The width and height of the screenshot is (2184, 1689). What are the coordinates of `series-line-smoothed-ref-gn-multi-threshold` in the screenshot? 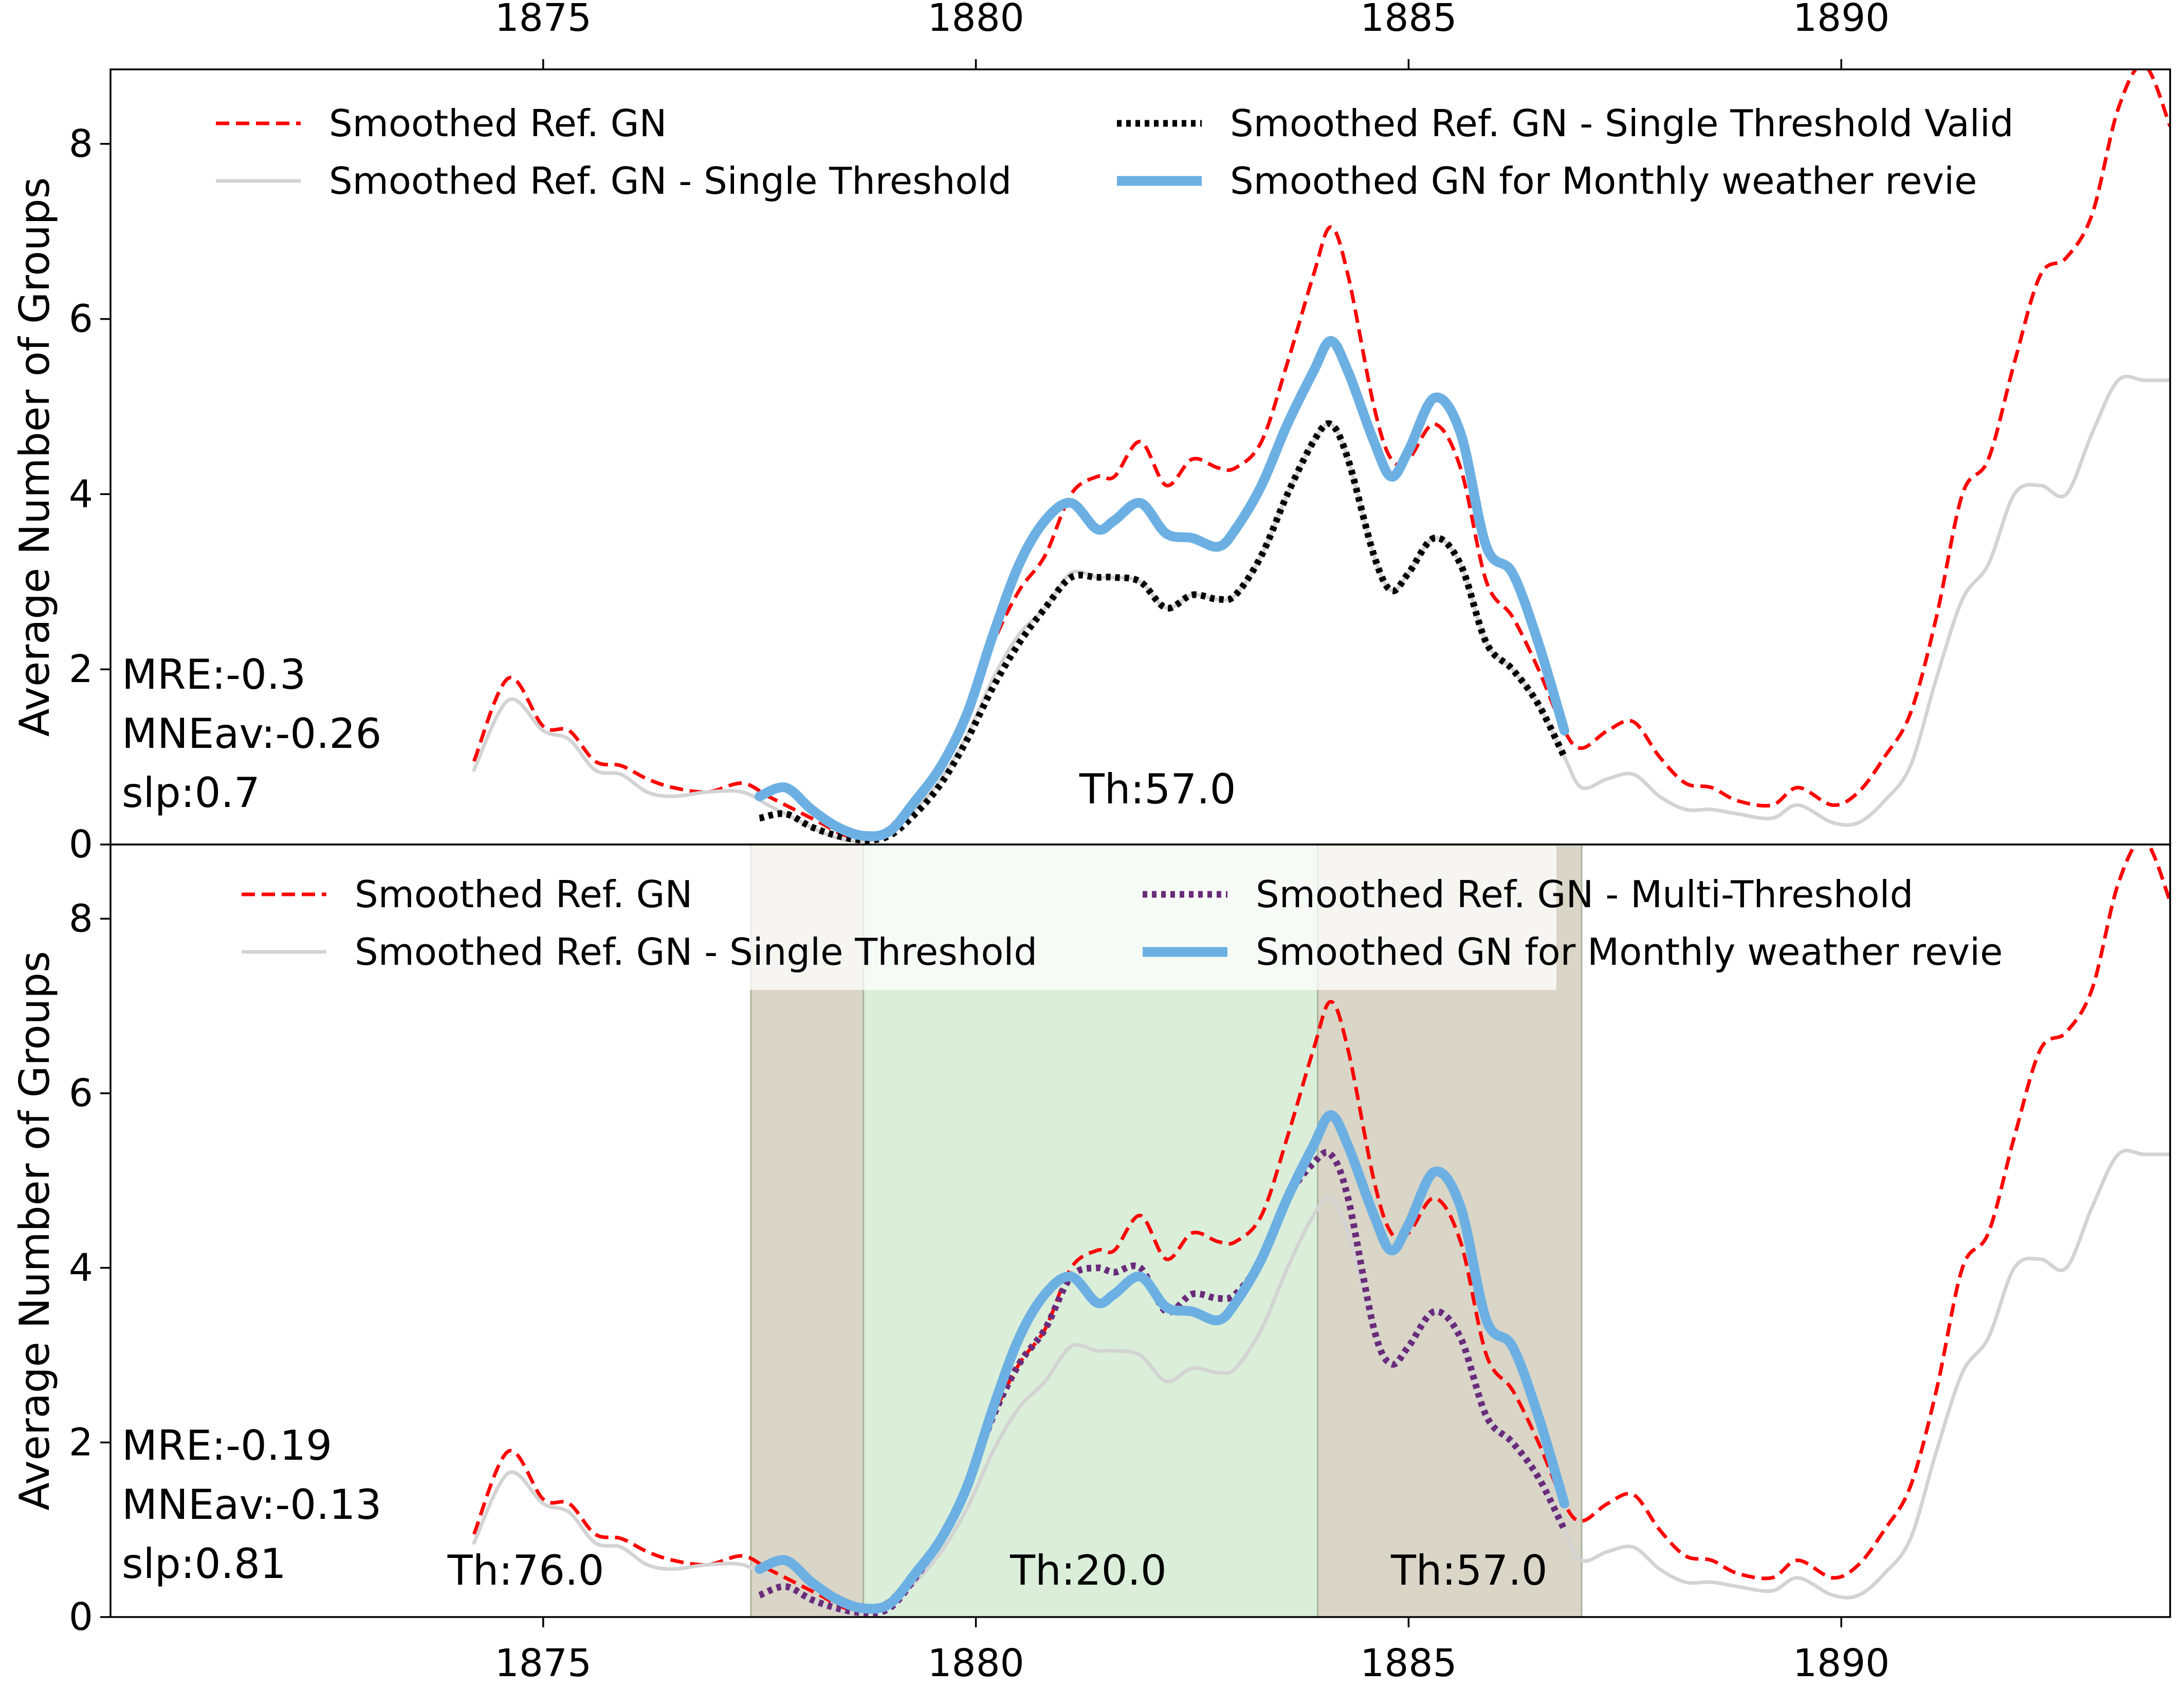 It's located at (1163, 1383).